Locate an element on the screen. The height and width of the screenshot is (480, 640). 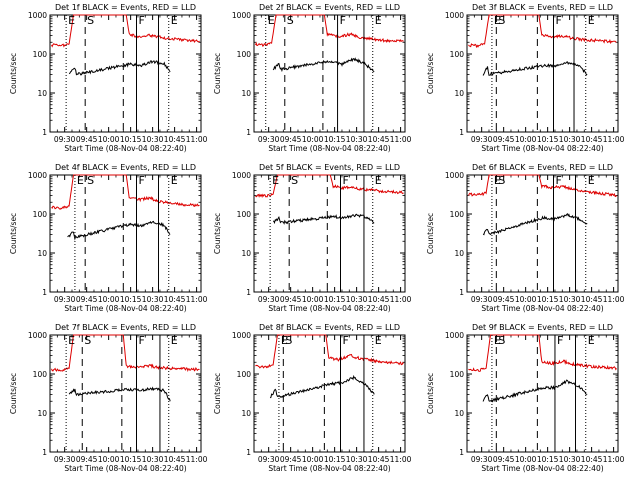
panel-title: Det 8f BLACK = Events, RED = LLD is located at coordinates (329, 327).